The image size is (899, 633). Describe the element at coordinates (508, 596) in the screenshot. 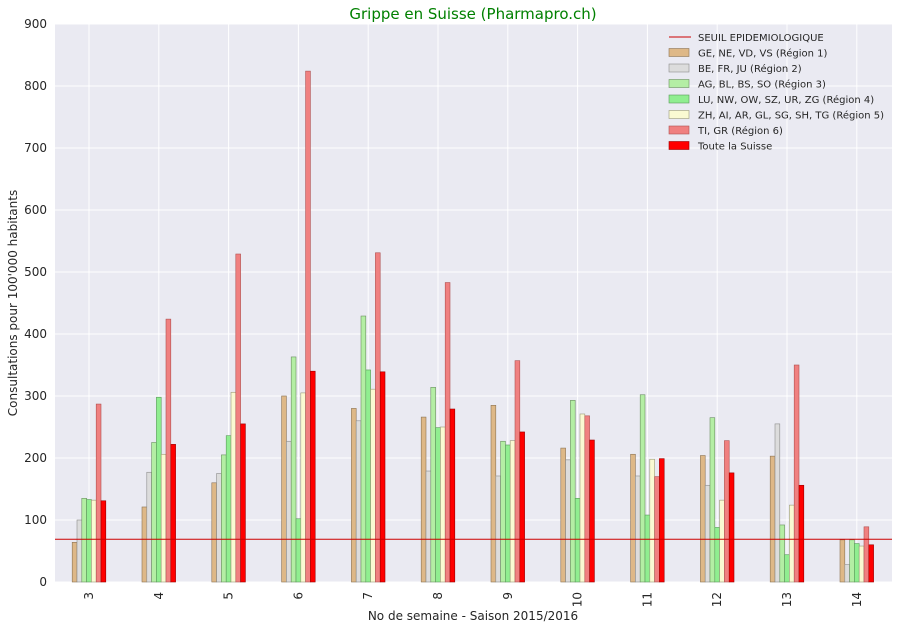

I see `x-tick-label: 9` at that location.